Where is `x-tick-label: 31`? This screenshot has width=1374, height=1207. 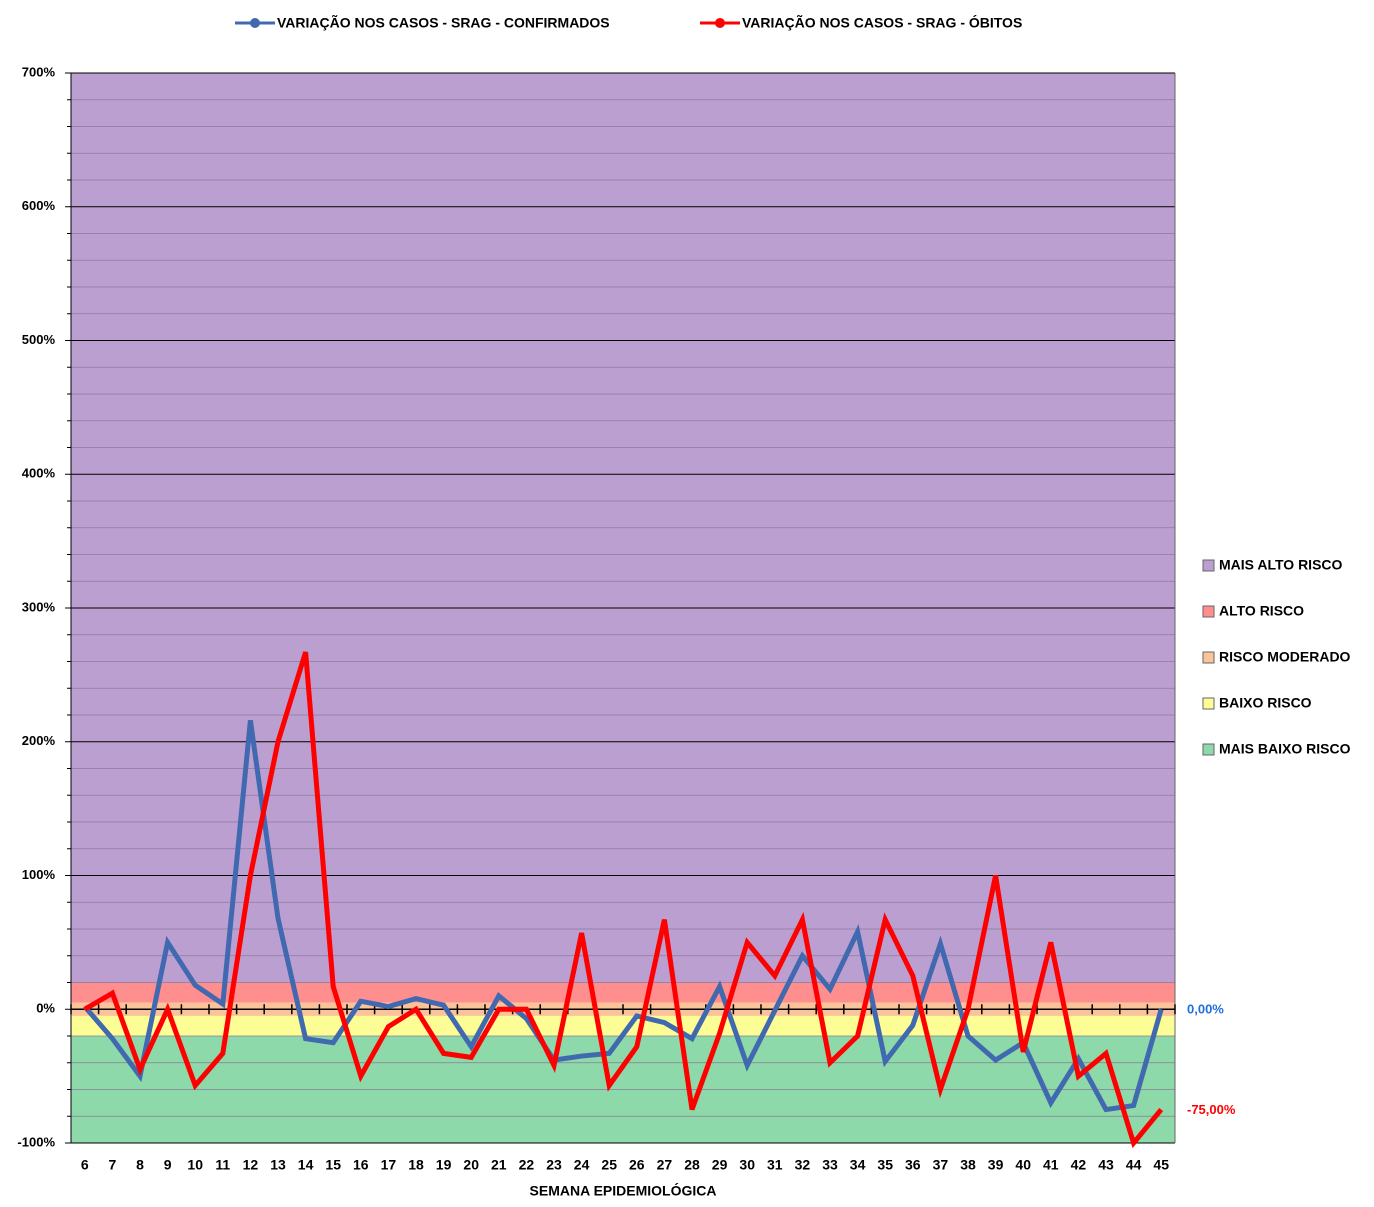
x-tick-label: 31 is located at coordinates (775, 1165).